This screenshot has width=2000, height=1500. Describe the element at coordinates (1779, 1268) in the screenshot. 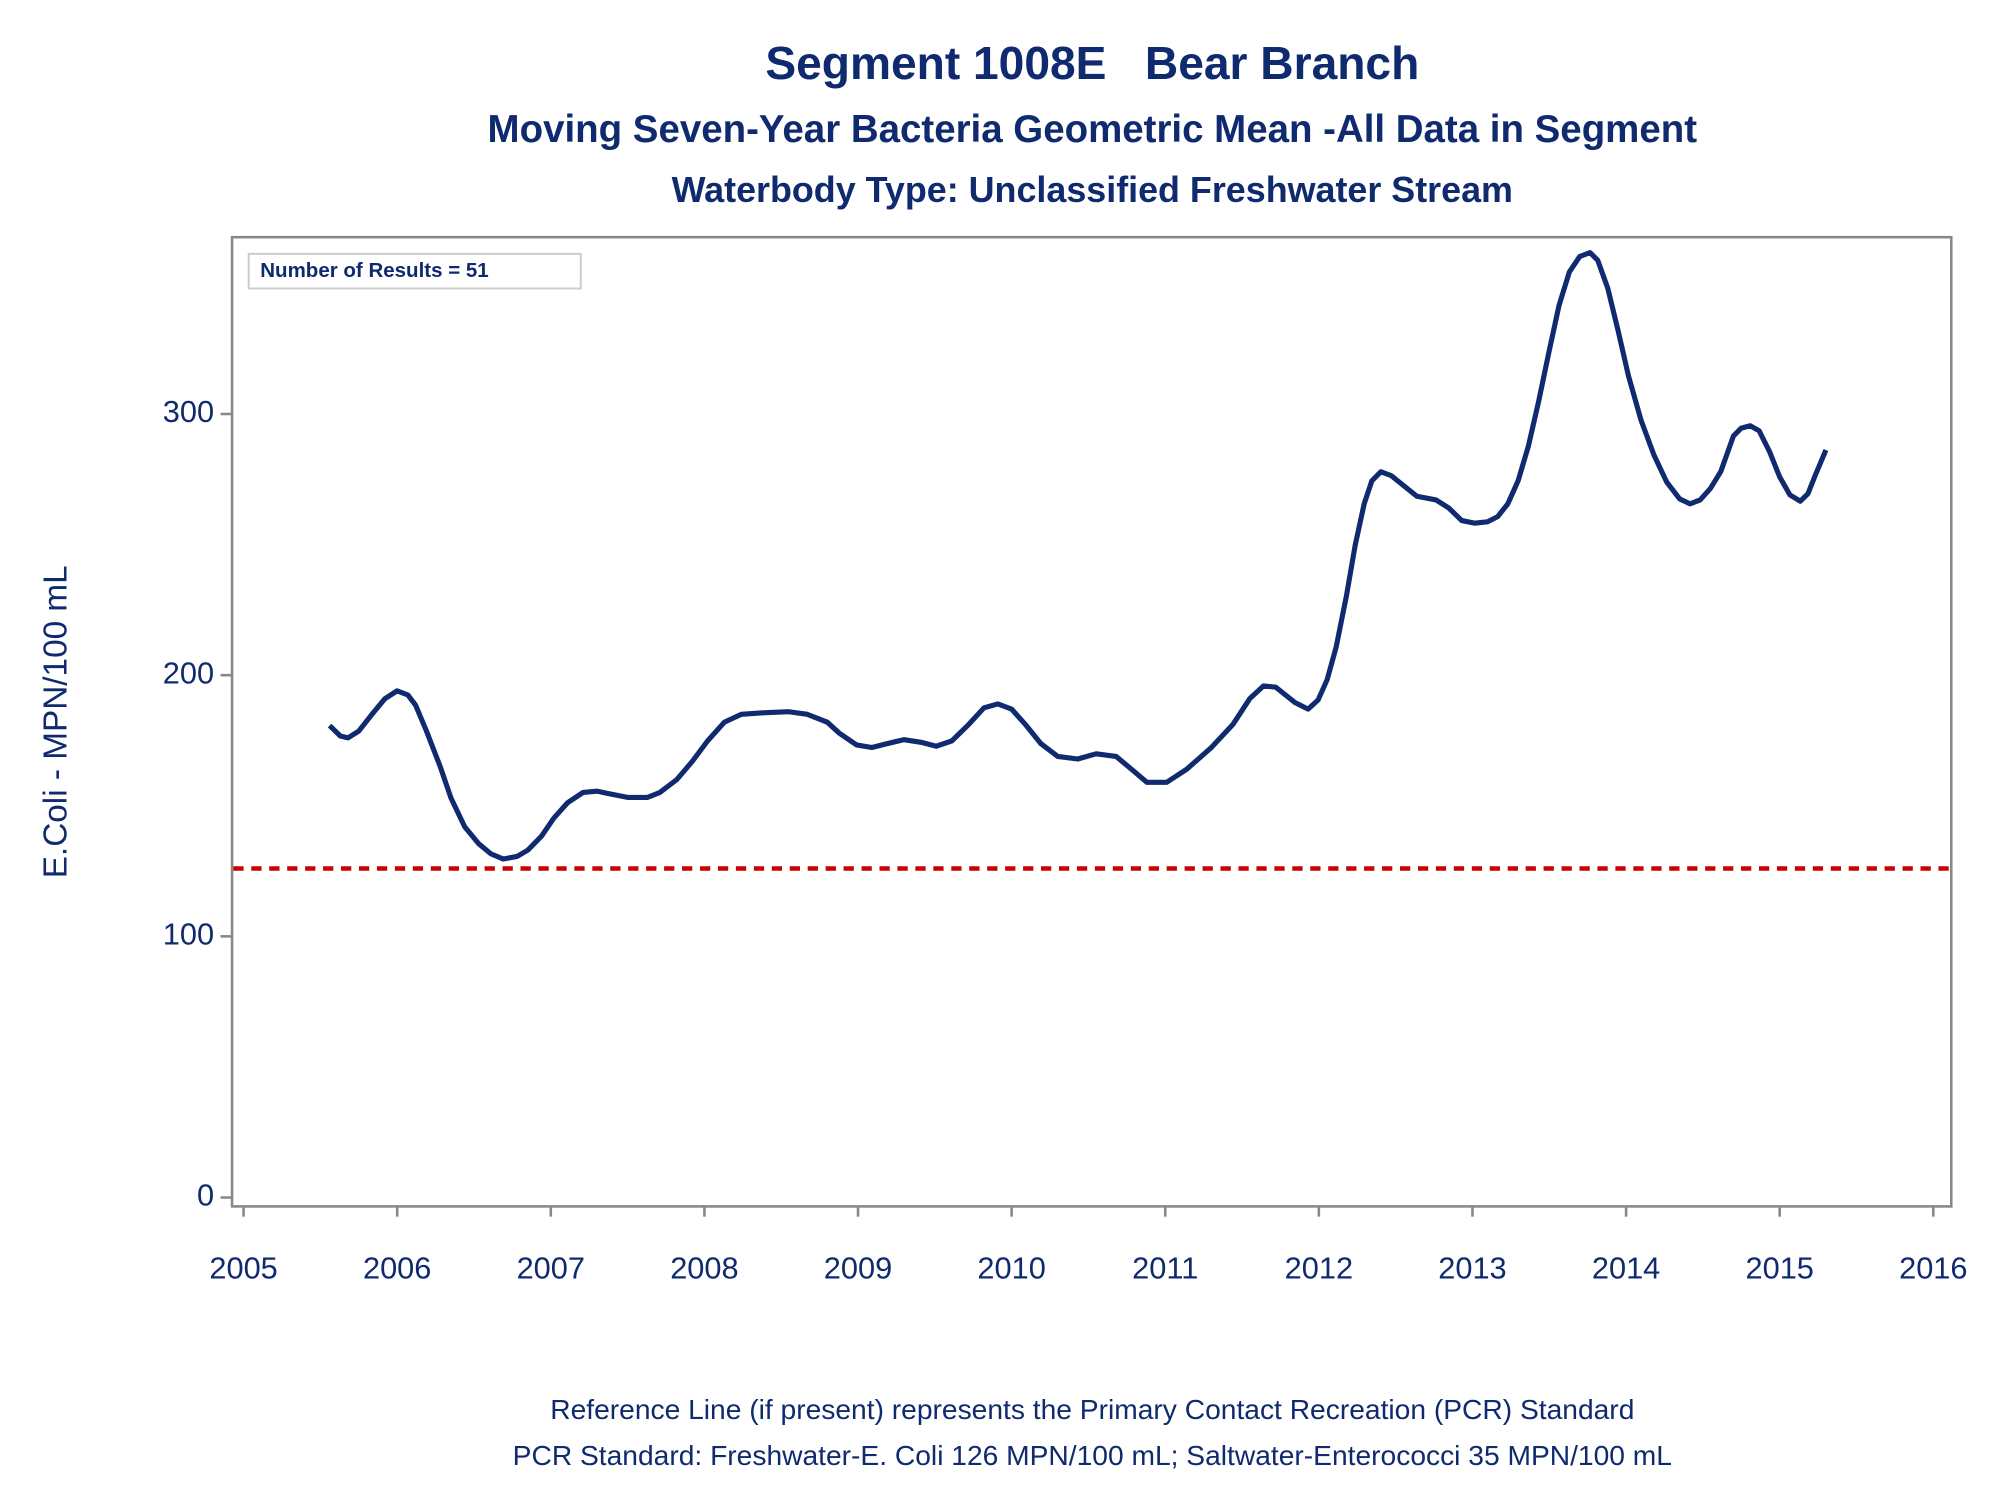

I see `x-tick-label: 2015` at that location.